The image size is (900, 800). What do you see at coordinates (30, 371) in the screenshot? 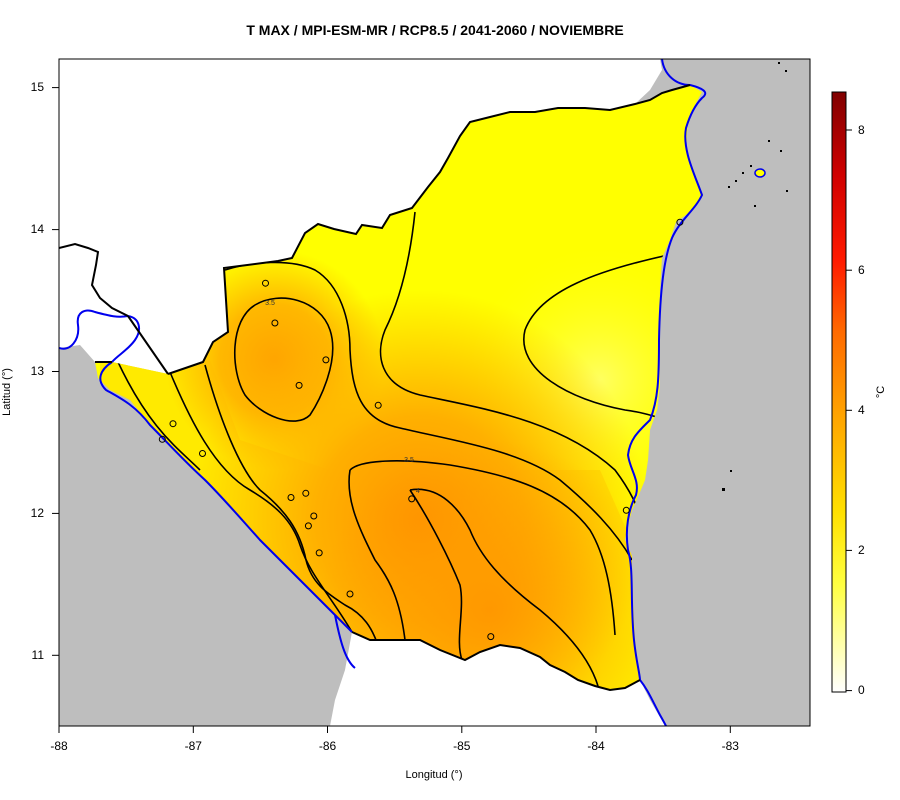
I see `y-axis: 11 12 13 14 15 Latitud (°)` at bounding box center [30, 371].